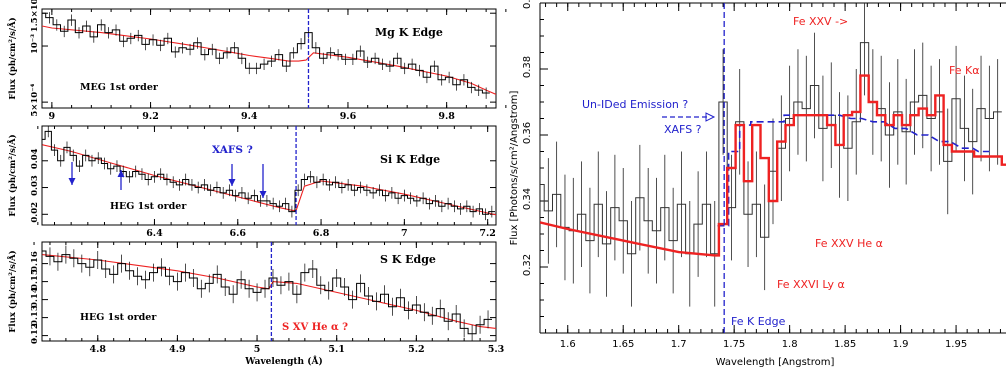  What do you see at coordinates (237, 233) in the screenshot?
I see `x-tick-label: 6.6` at bounding box center [237, 233].